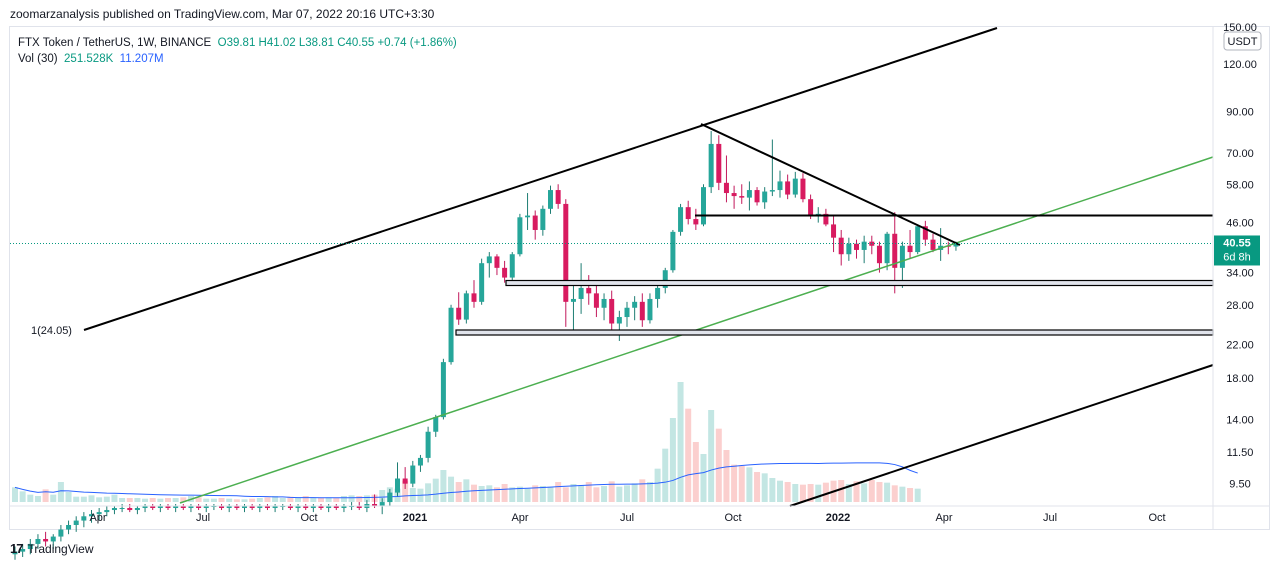  I want to click on price-tick-label: 46.00, so click(1240, 224).